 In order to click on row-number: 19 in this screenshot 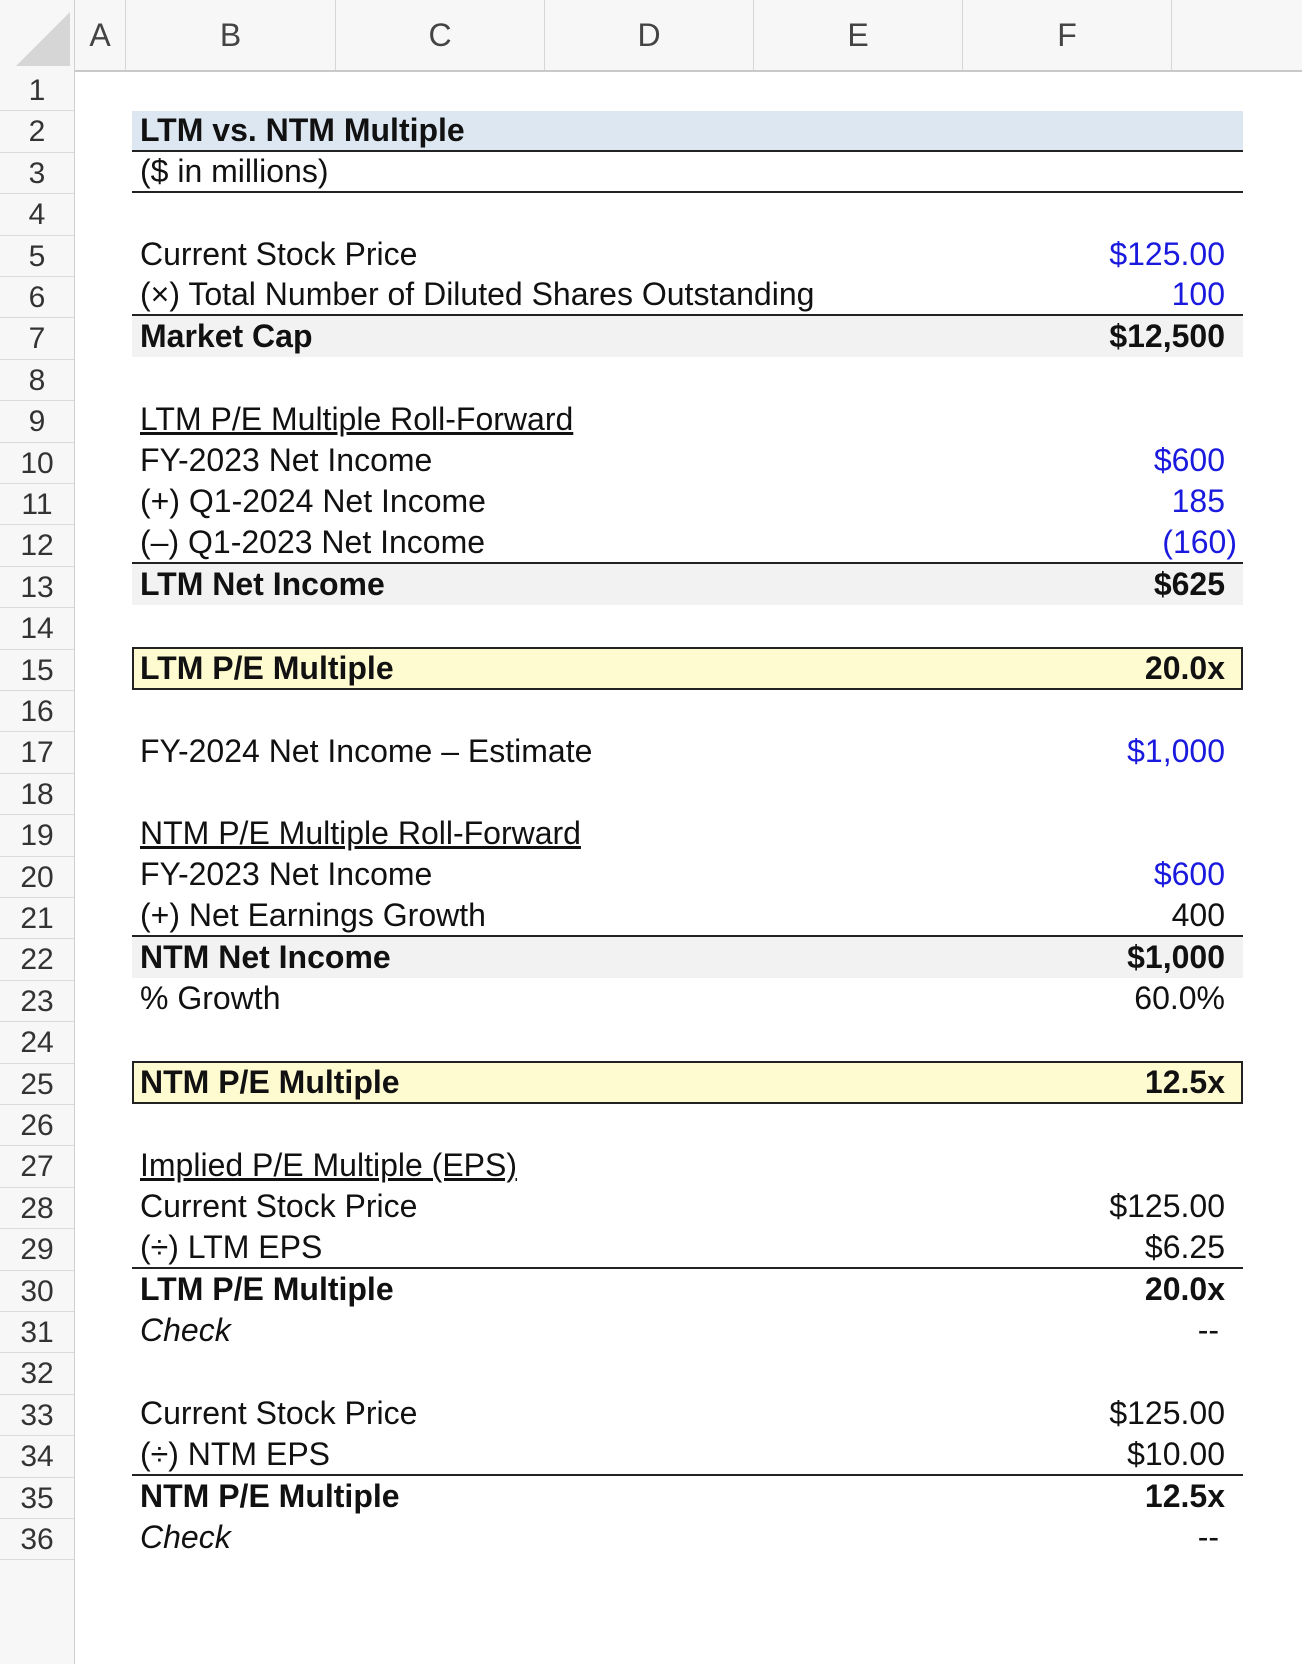, I will do `click(37, 836)`.